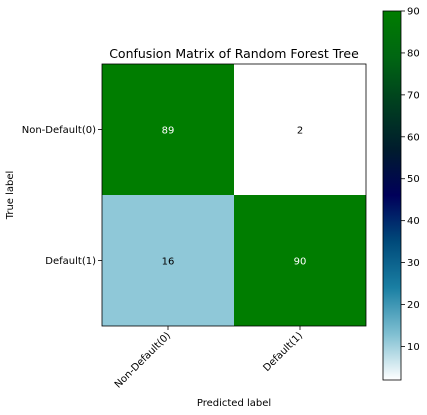 This screenshot has height=415, width=427. I want to click on colorbar-tick-label: 40, so click(413, 221).